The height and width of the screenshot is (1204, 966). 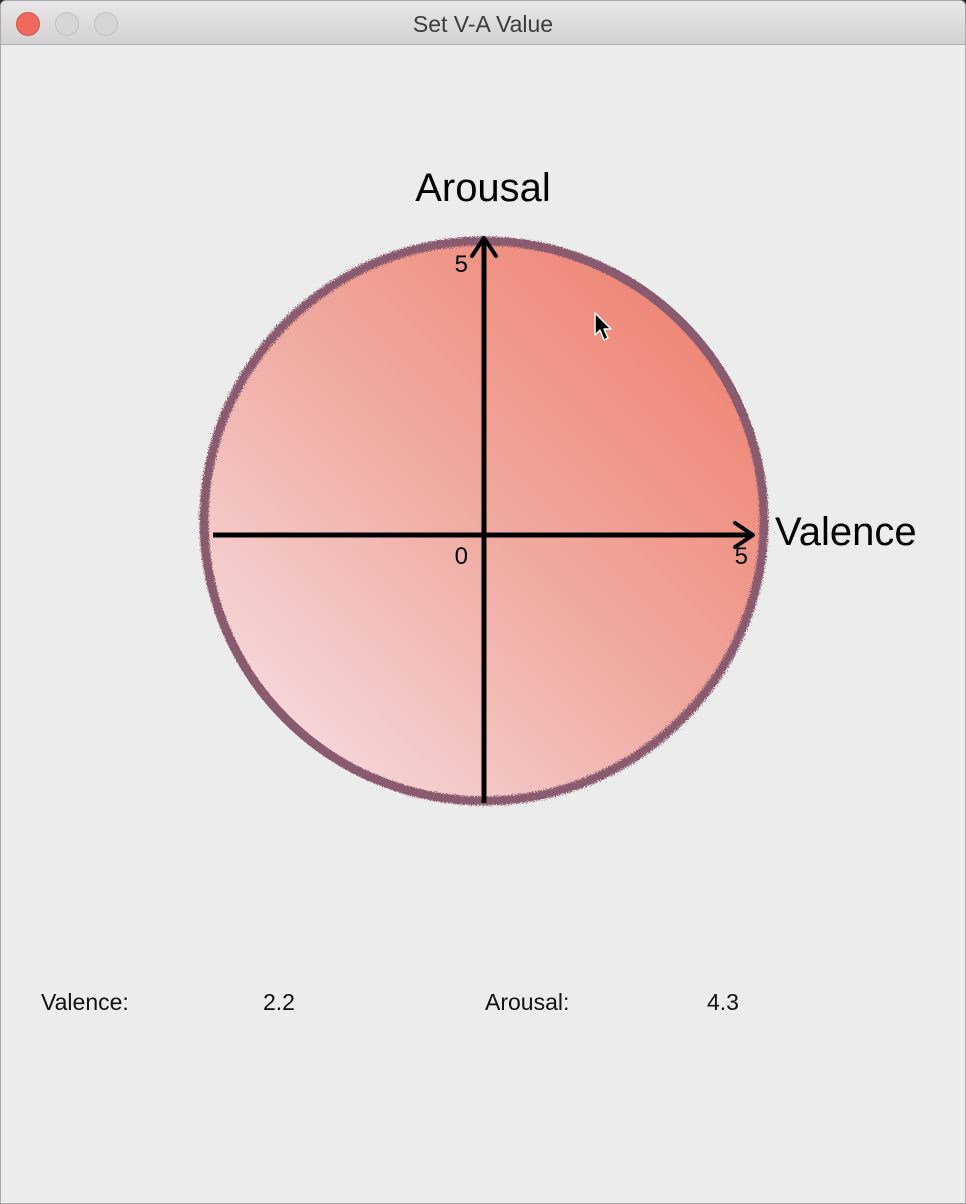 What do you see at coordinates (527, 1002) in the screenshot?
I see `arousal-label: Arousal:` at bounding box center [527, 1002].